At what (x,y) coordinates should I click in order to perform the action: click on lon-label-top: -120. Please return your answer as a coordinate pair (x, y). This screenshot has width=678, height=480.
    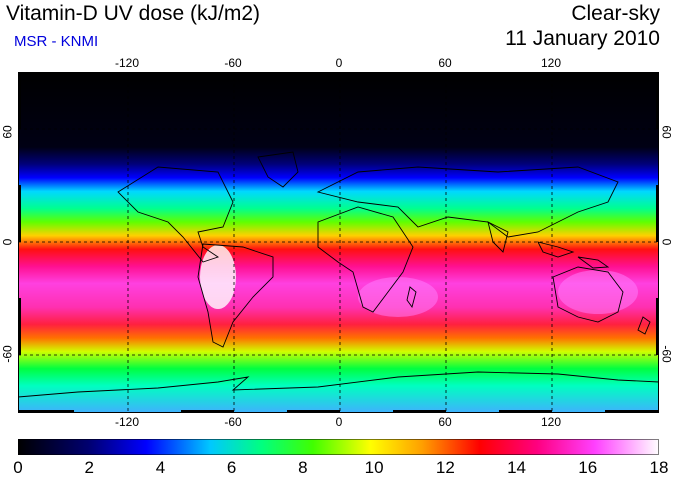
    Looking at the image, I should click on (127, 63).